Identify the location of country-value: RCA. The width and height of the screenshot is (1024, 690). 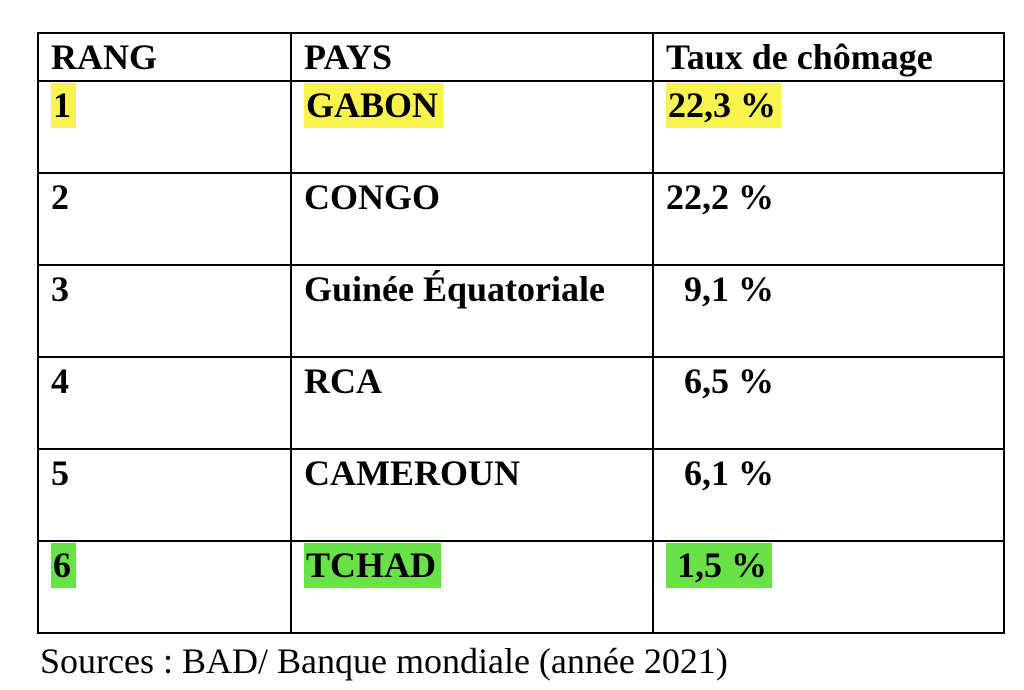
(343, 380).